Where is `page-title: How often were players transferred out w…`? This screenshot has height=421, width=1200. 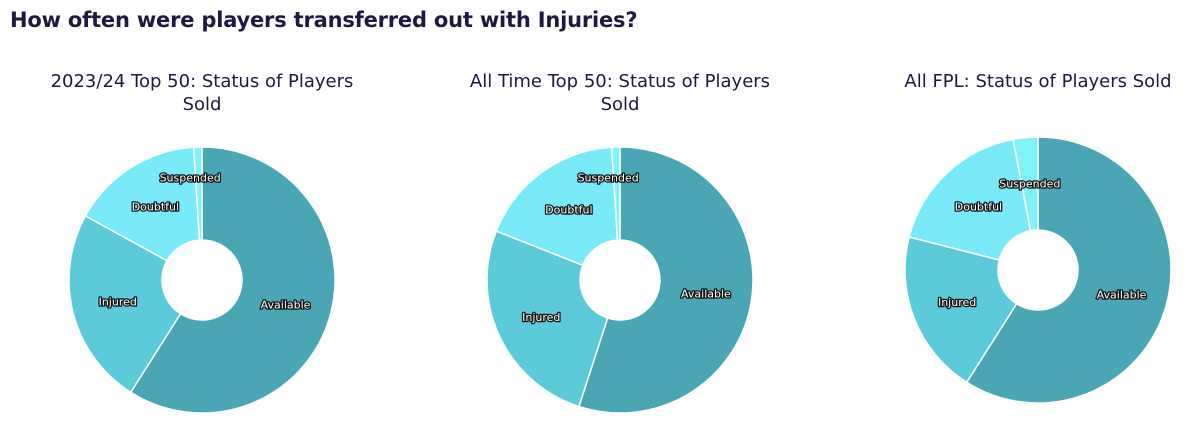 page-title: How often were players transferred out w… is located at coordinates (324, 20).